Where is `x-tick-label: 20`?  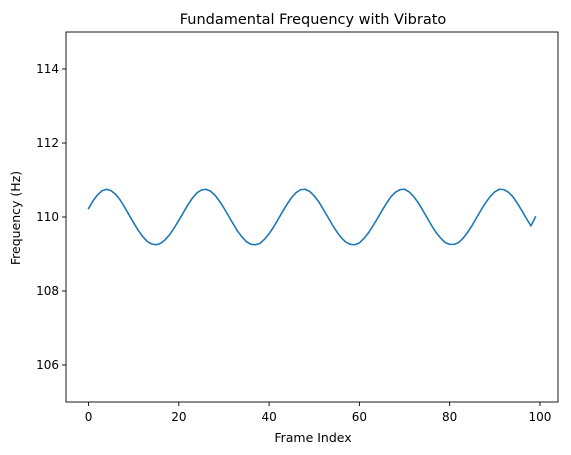 x-tick-label: 20 is located at coordinates (178, 417).